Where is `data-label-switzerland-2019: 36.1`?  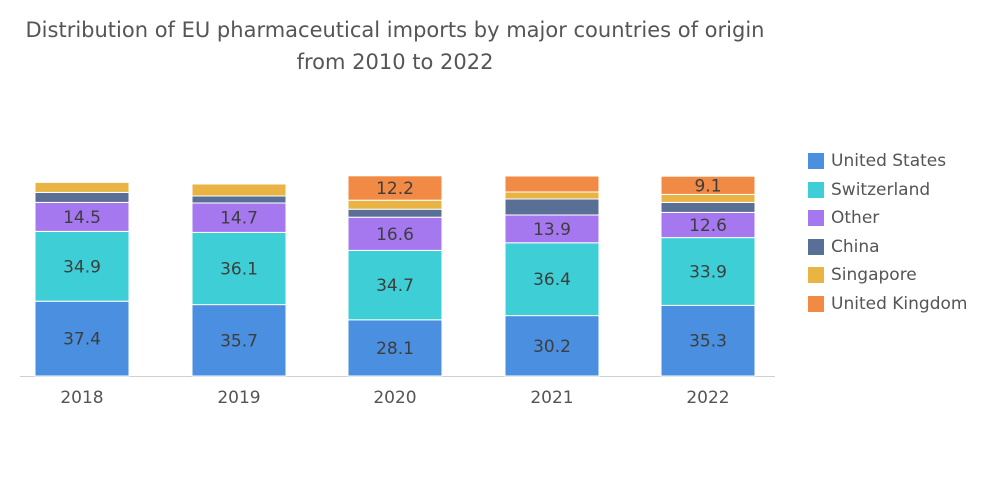 data-label-switzerland-2019: 36.1 is located at coordinates (239, 270).